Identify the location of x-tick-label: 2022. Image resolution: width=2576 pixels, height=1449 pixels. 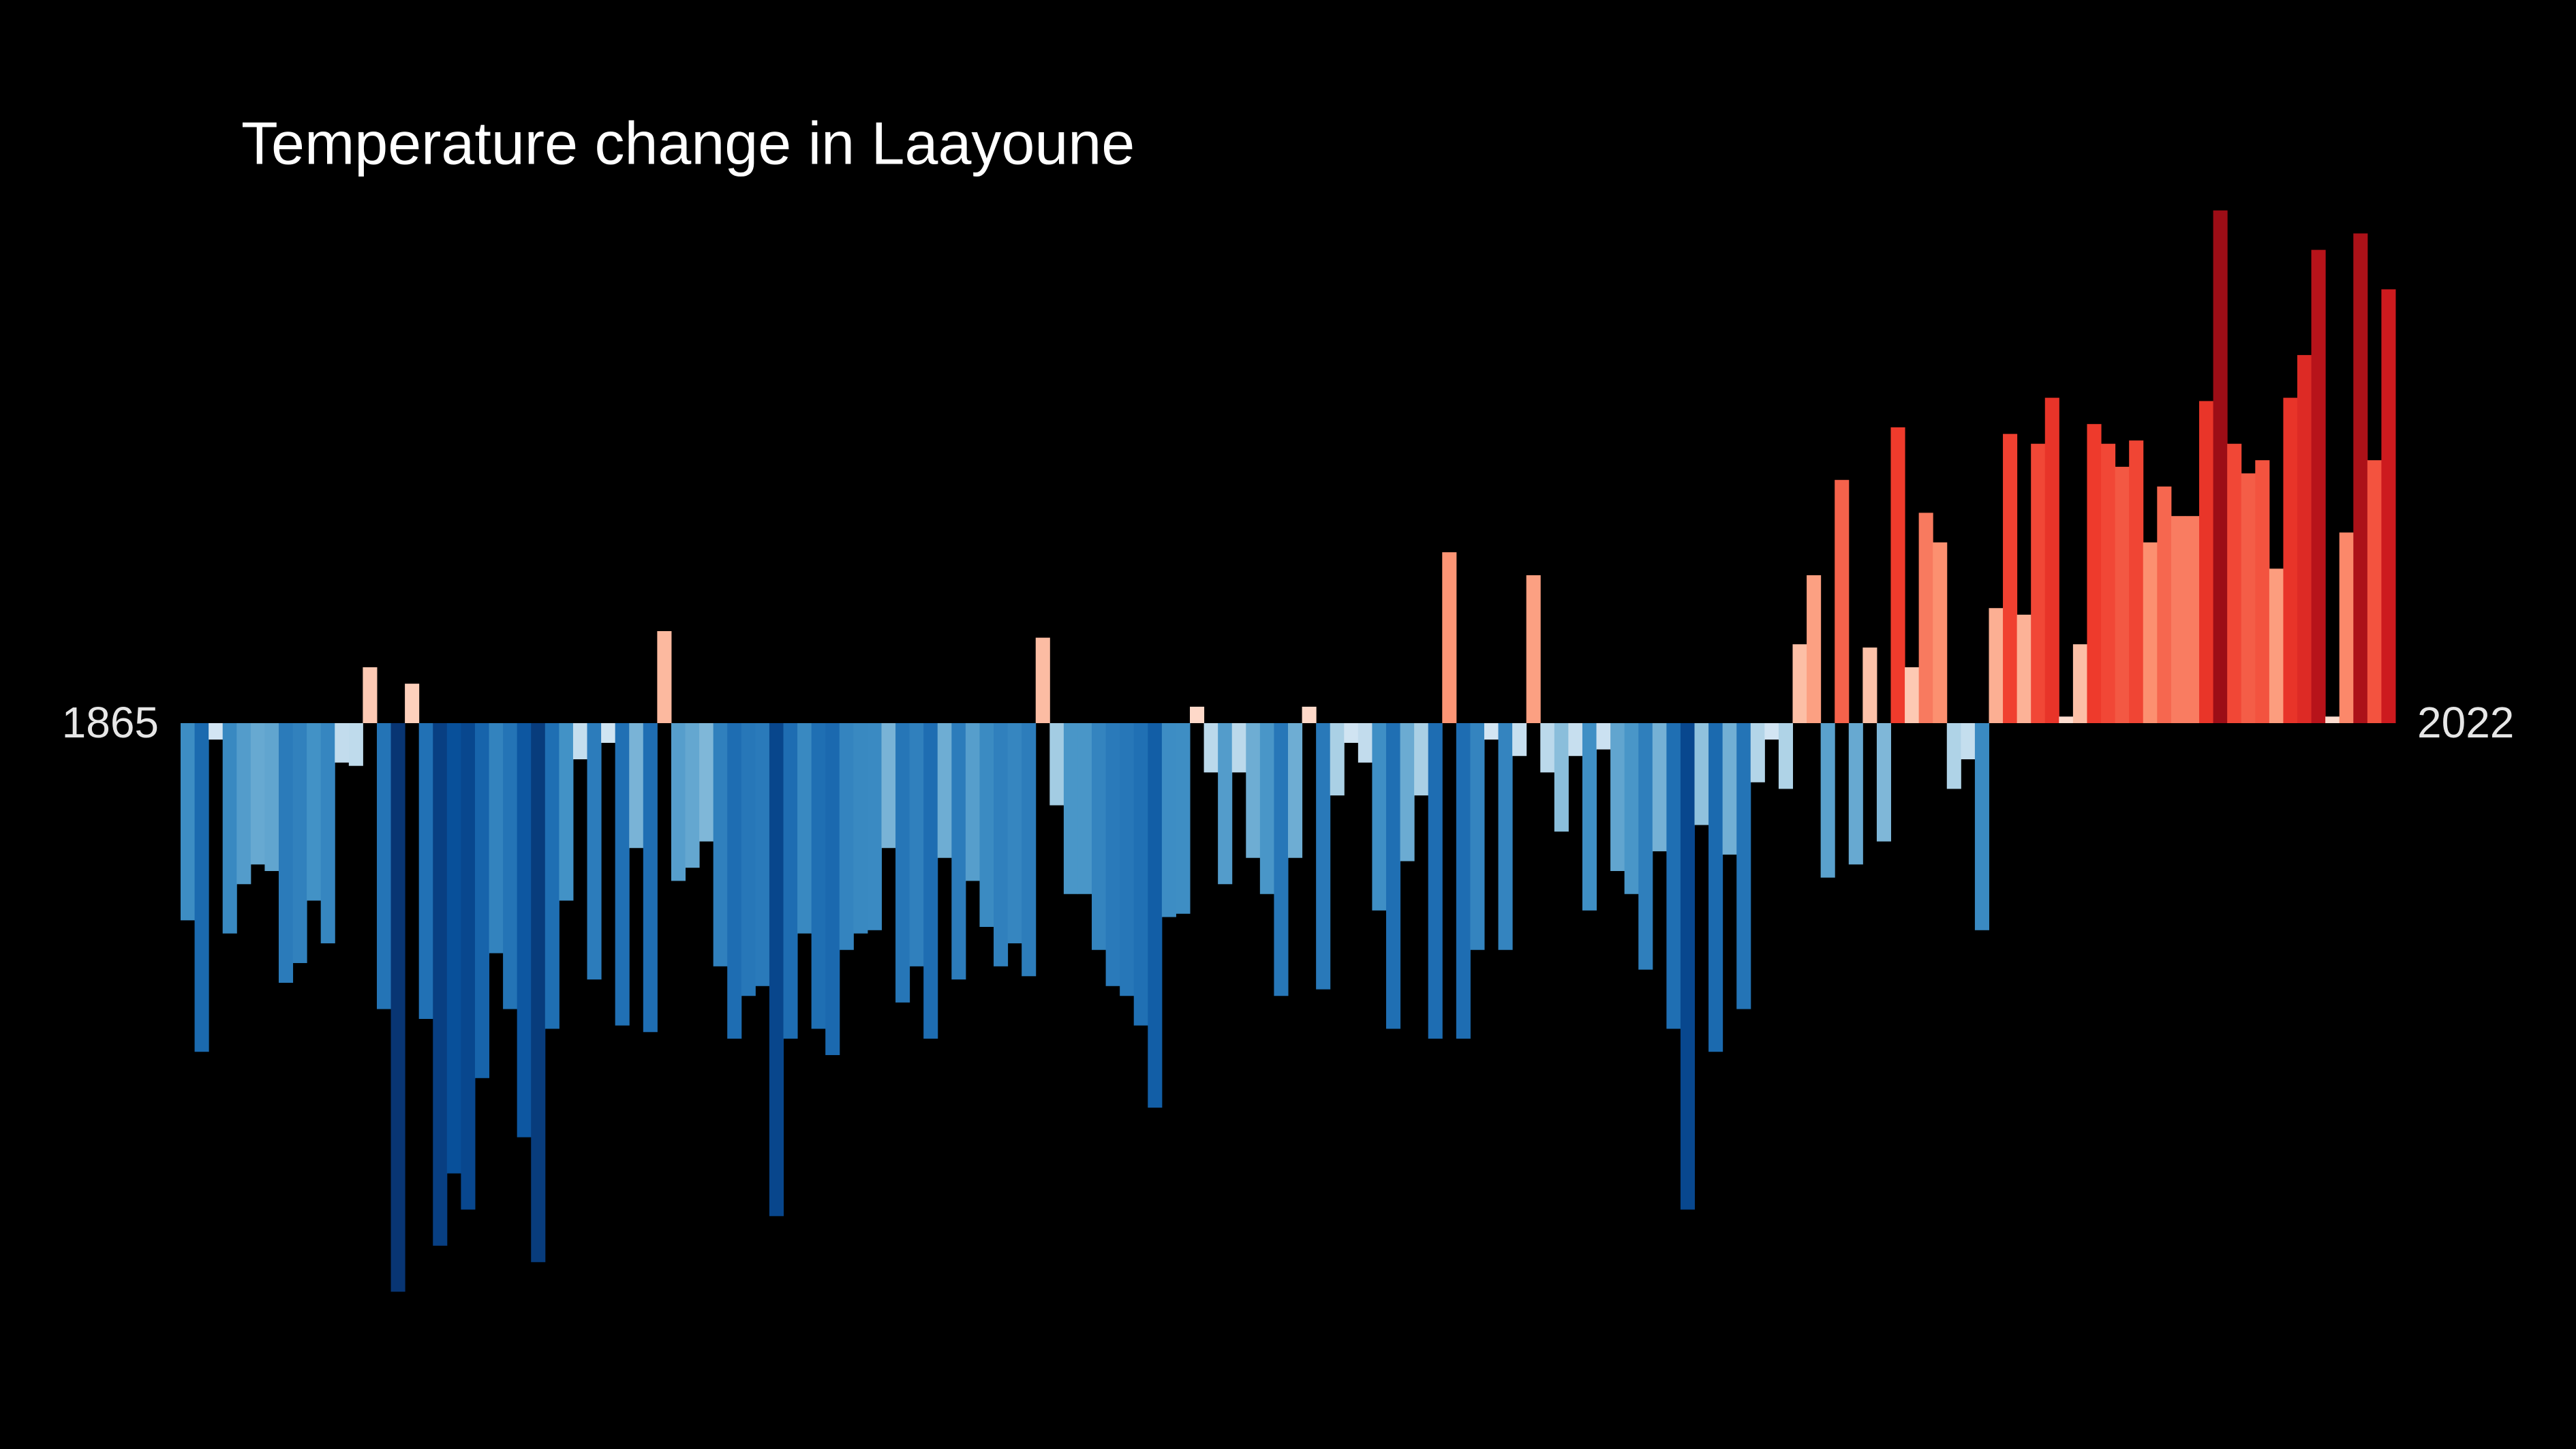
(2465, 722).